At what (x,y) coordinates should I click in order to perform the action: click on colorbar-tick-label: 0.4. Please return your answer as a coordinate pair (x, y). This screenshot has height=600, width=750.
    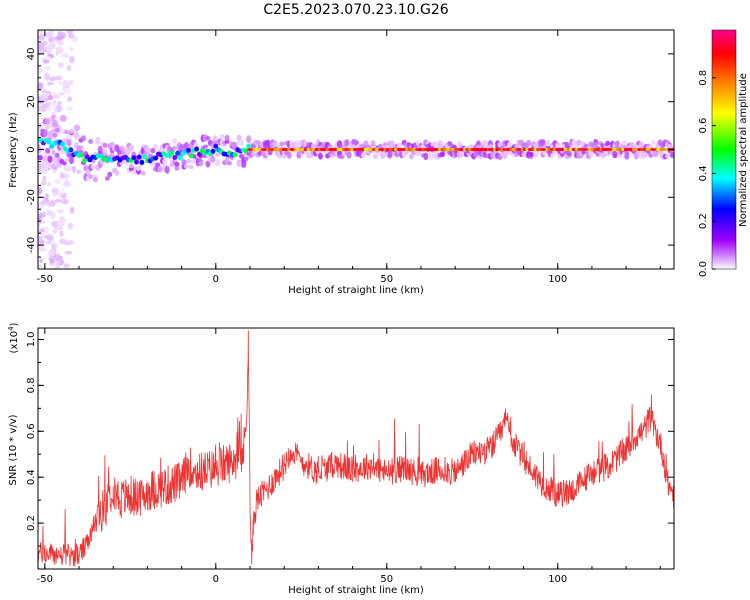
    Looking at the image, I should click on (703, 173).